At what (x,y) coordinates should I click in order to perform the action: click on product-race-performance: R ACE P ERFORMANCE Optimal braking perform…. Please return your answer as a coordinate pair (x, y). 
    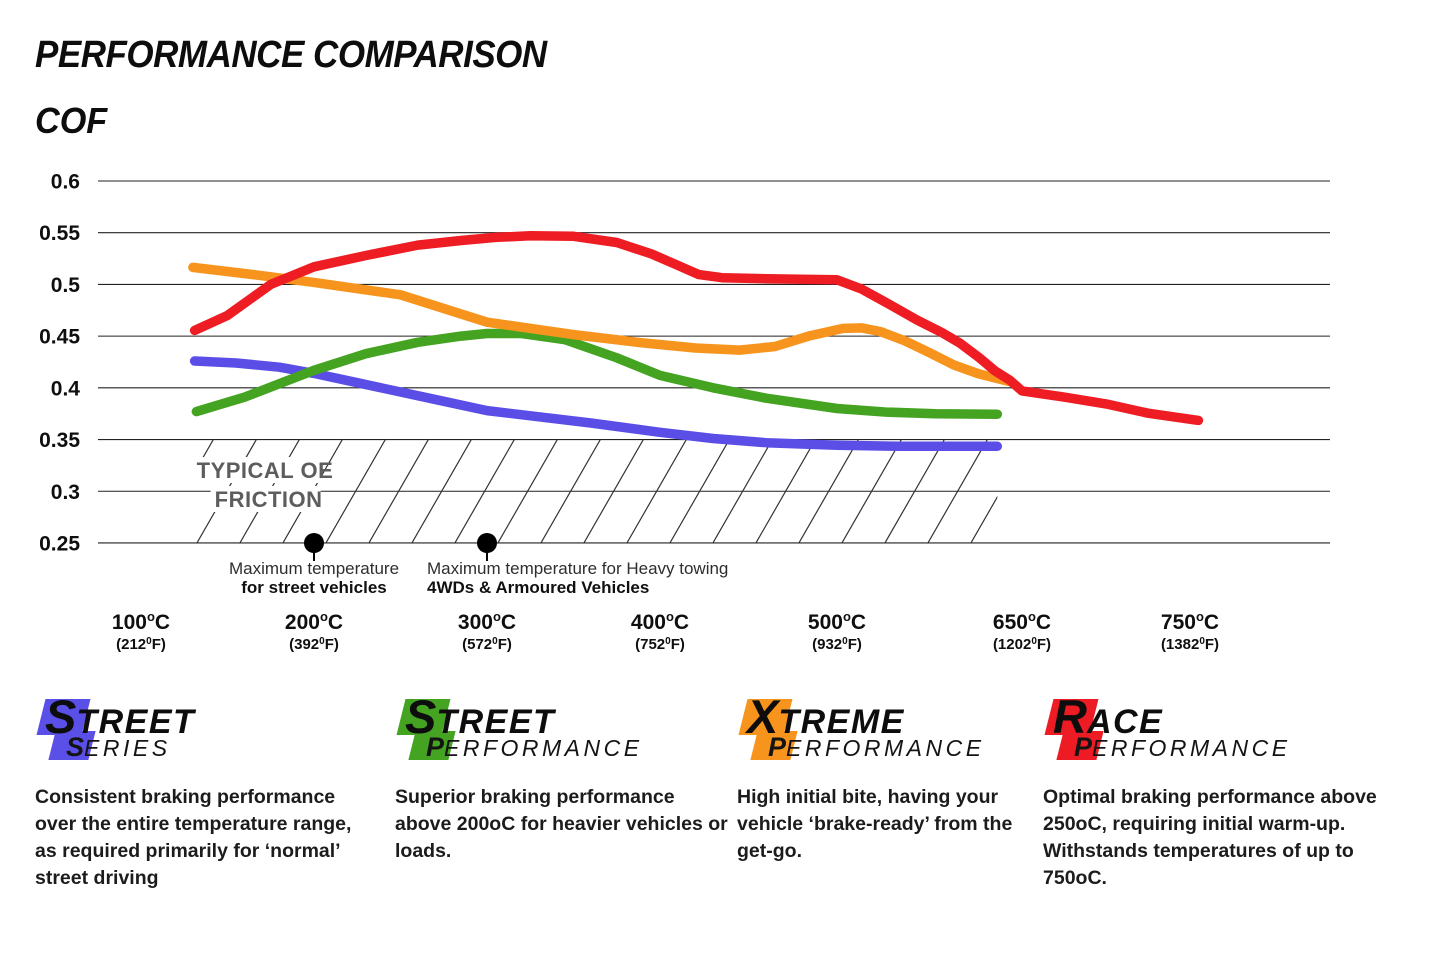
    Looking at the image, I should click on (1210, 792).